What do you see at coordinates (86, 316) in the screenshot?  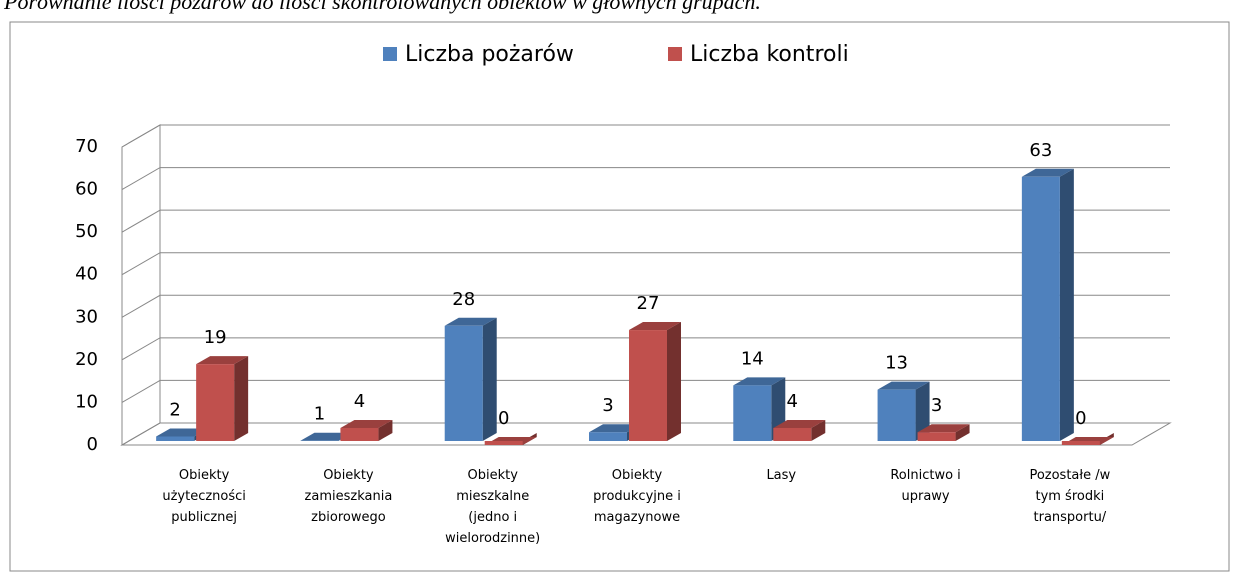 I see `y-tick-label: 30` at bounding box center [86, 316].